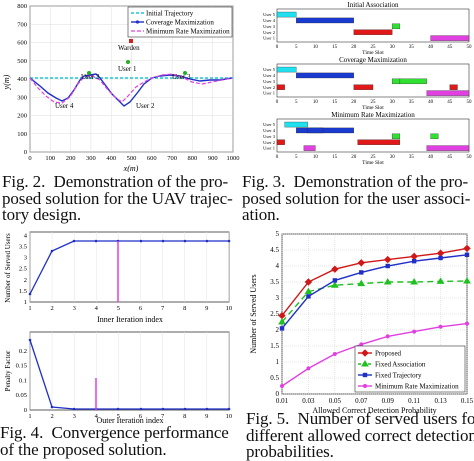 Image resolution: width=474 pixels, height=461 pixels. I want to click on fig5-xtick: 0.03, so click(308, 401).